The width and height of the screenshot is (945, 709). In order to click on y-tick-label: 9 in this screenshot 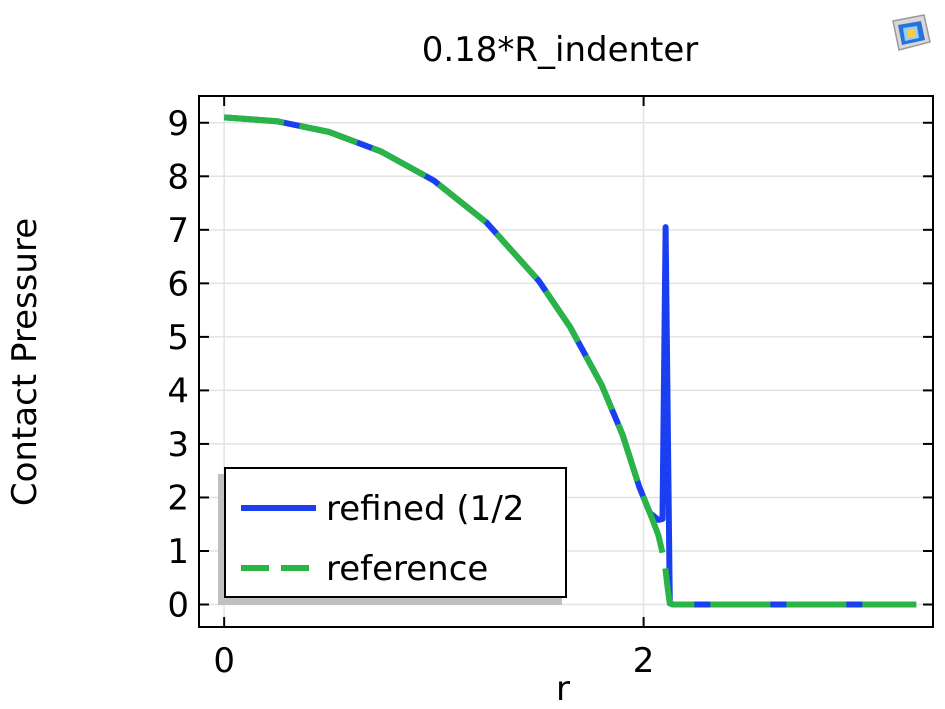, I will do `click(178, 124)`.